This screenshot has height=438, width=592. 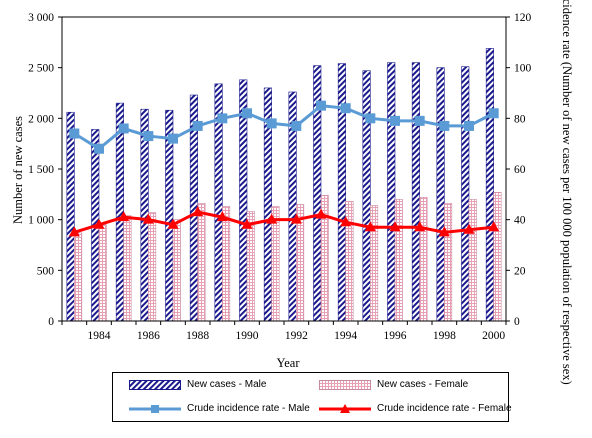 What do you see at coordinates (201, 262) in the screenshot?
I see `bar-female-1988` at bounding box center [201, 262].